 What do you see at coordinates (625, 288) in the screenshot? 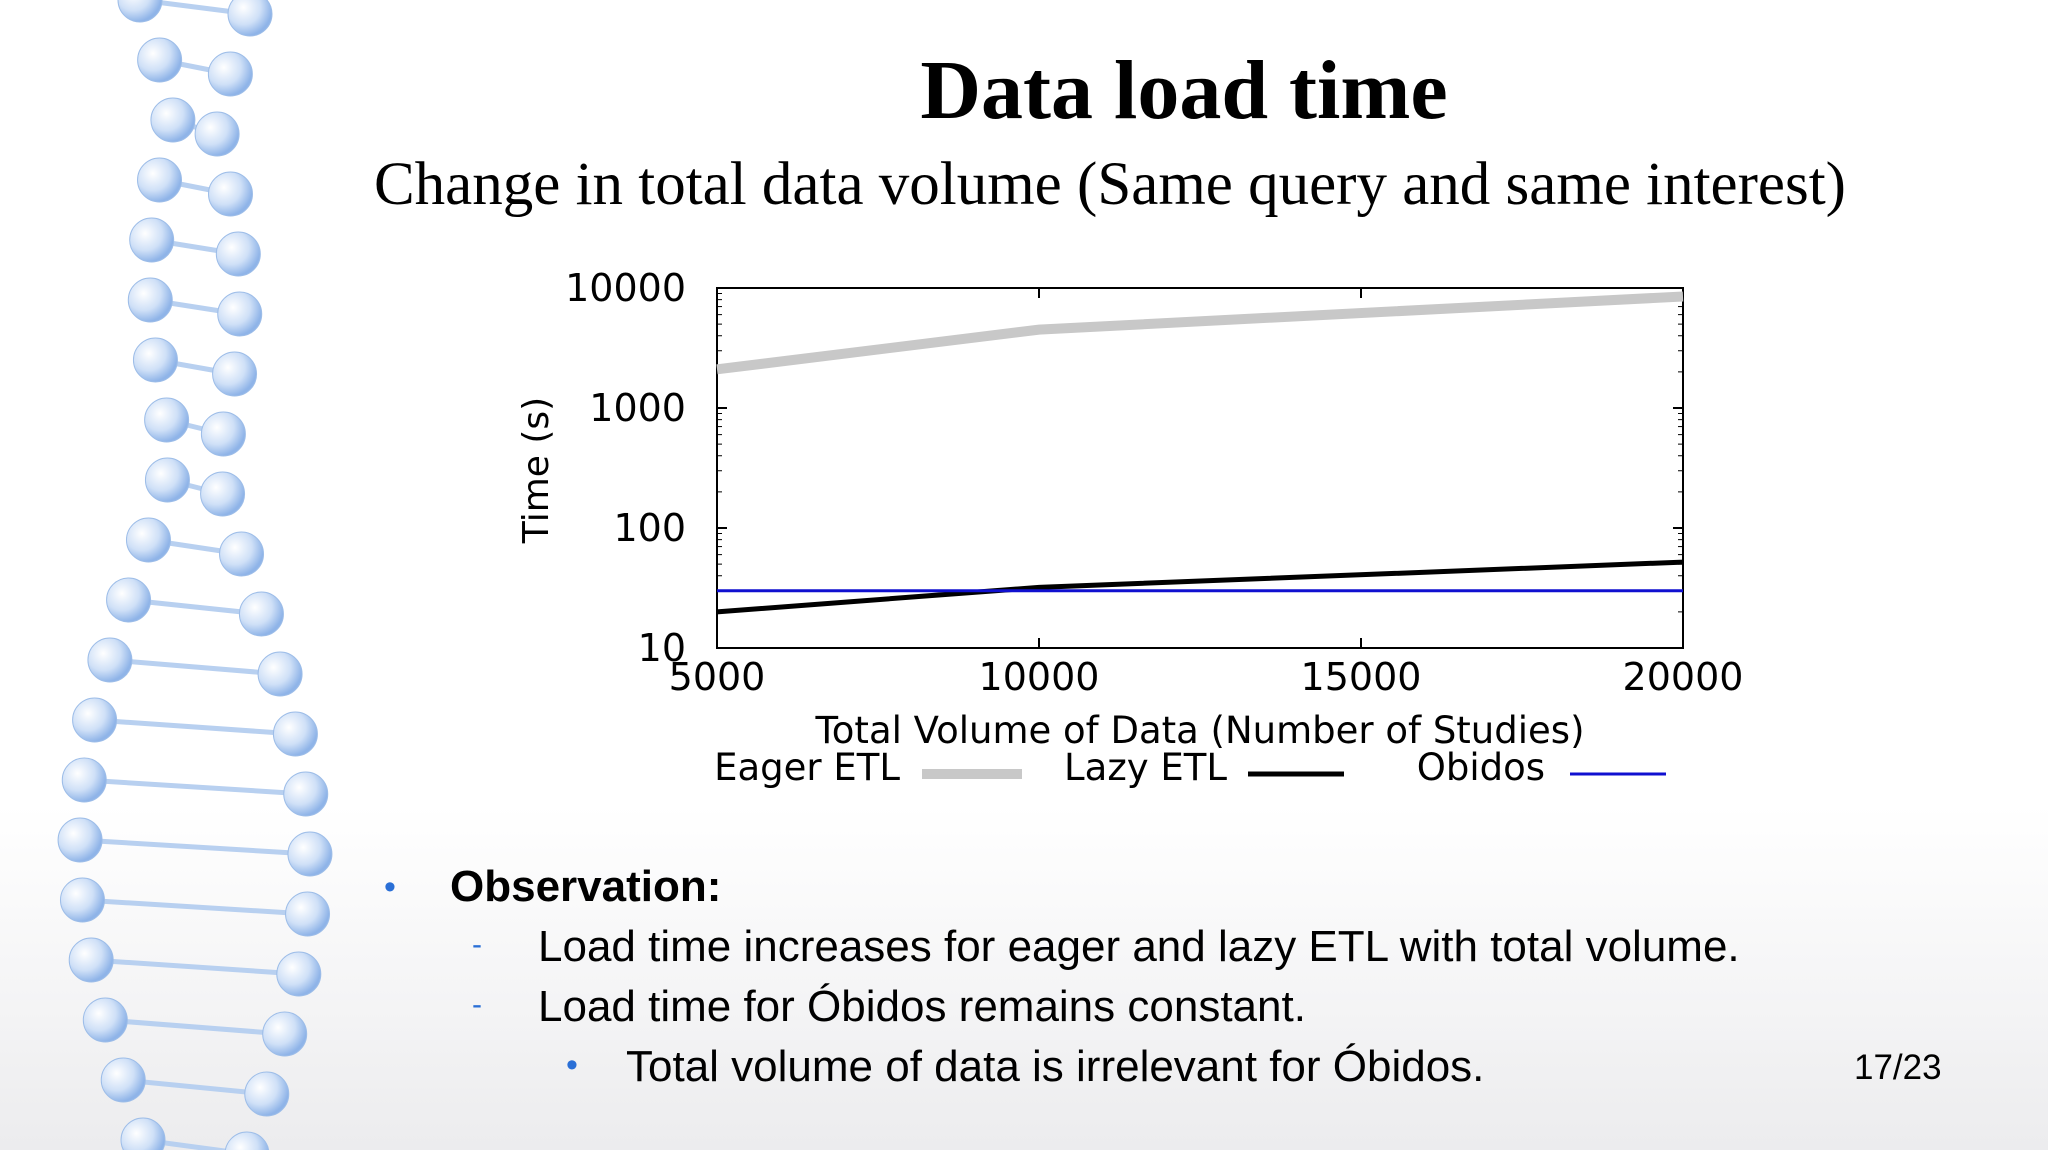
I see `y-tick-label: 10000` at bounding box center [625, 288].